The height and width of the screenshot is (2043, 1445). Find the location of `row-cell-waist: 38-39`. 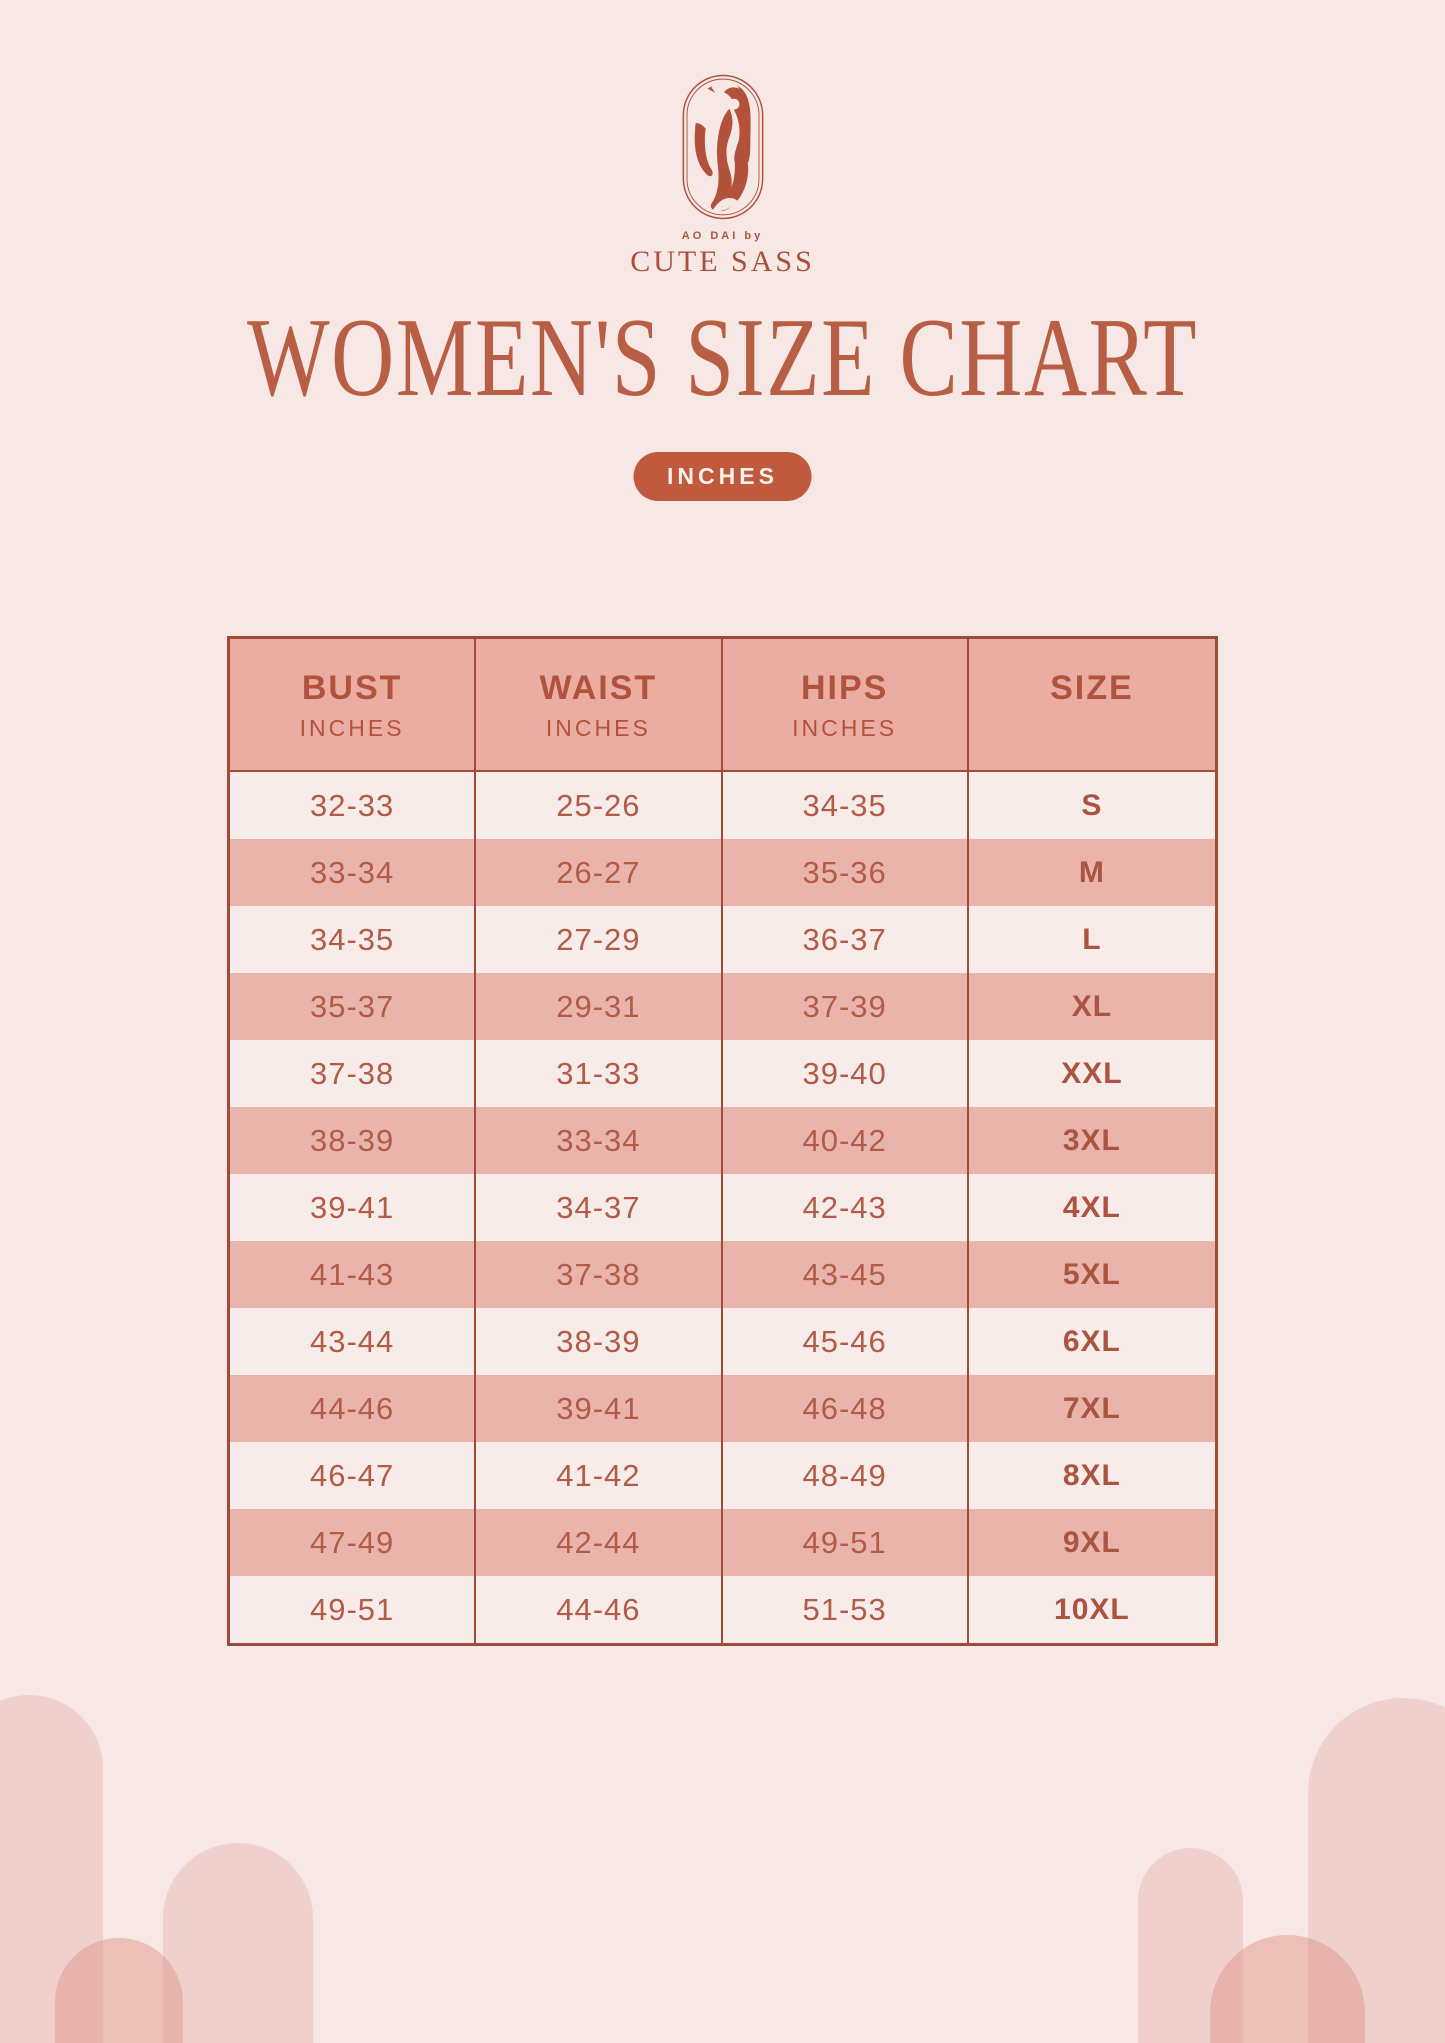

row-cell-waist: 38-39 is located at coordinates (599, 1341).